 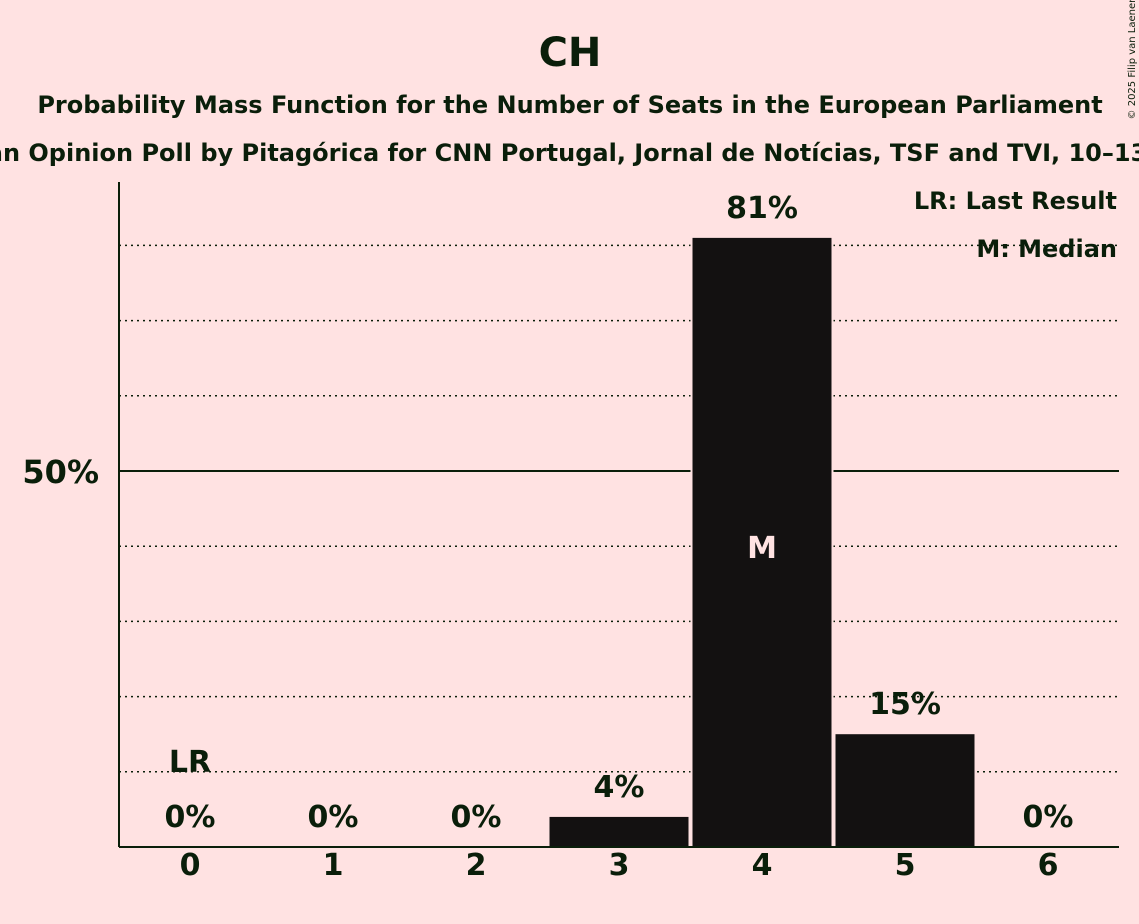 What do you see at coordinates (333, 817) in the screenshot?
I see `value-label-1: 0%` at bounding box center [333, 817].